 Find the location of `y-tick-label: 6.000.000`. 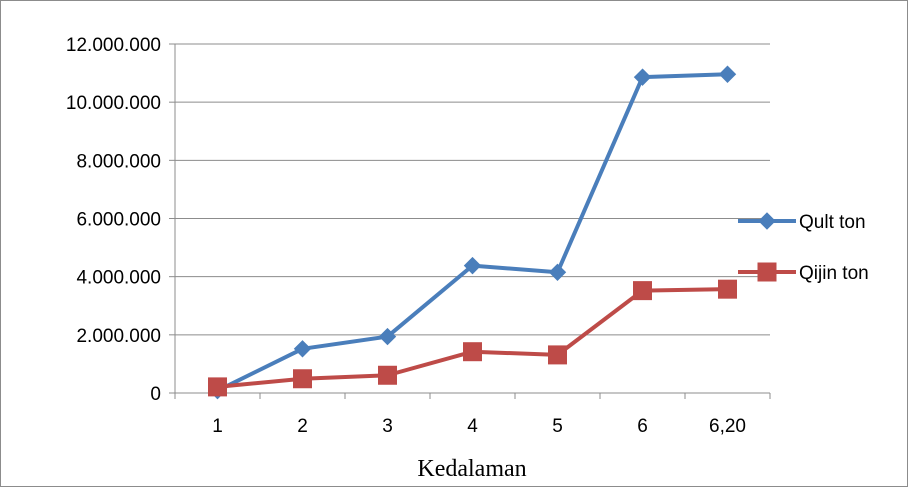

y-tick-label: 6.000.000 is located at coordinates (118, 220).